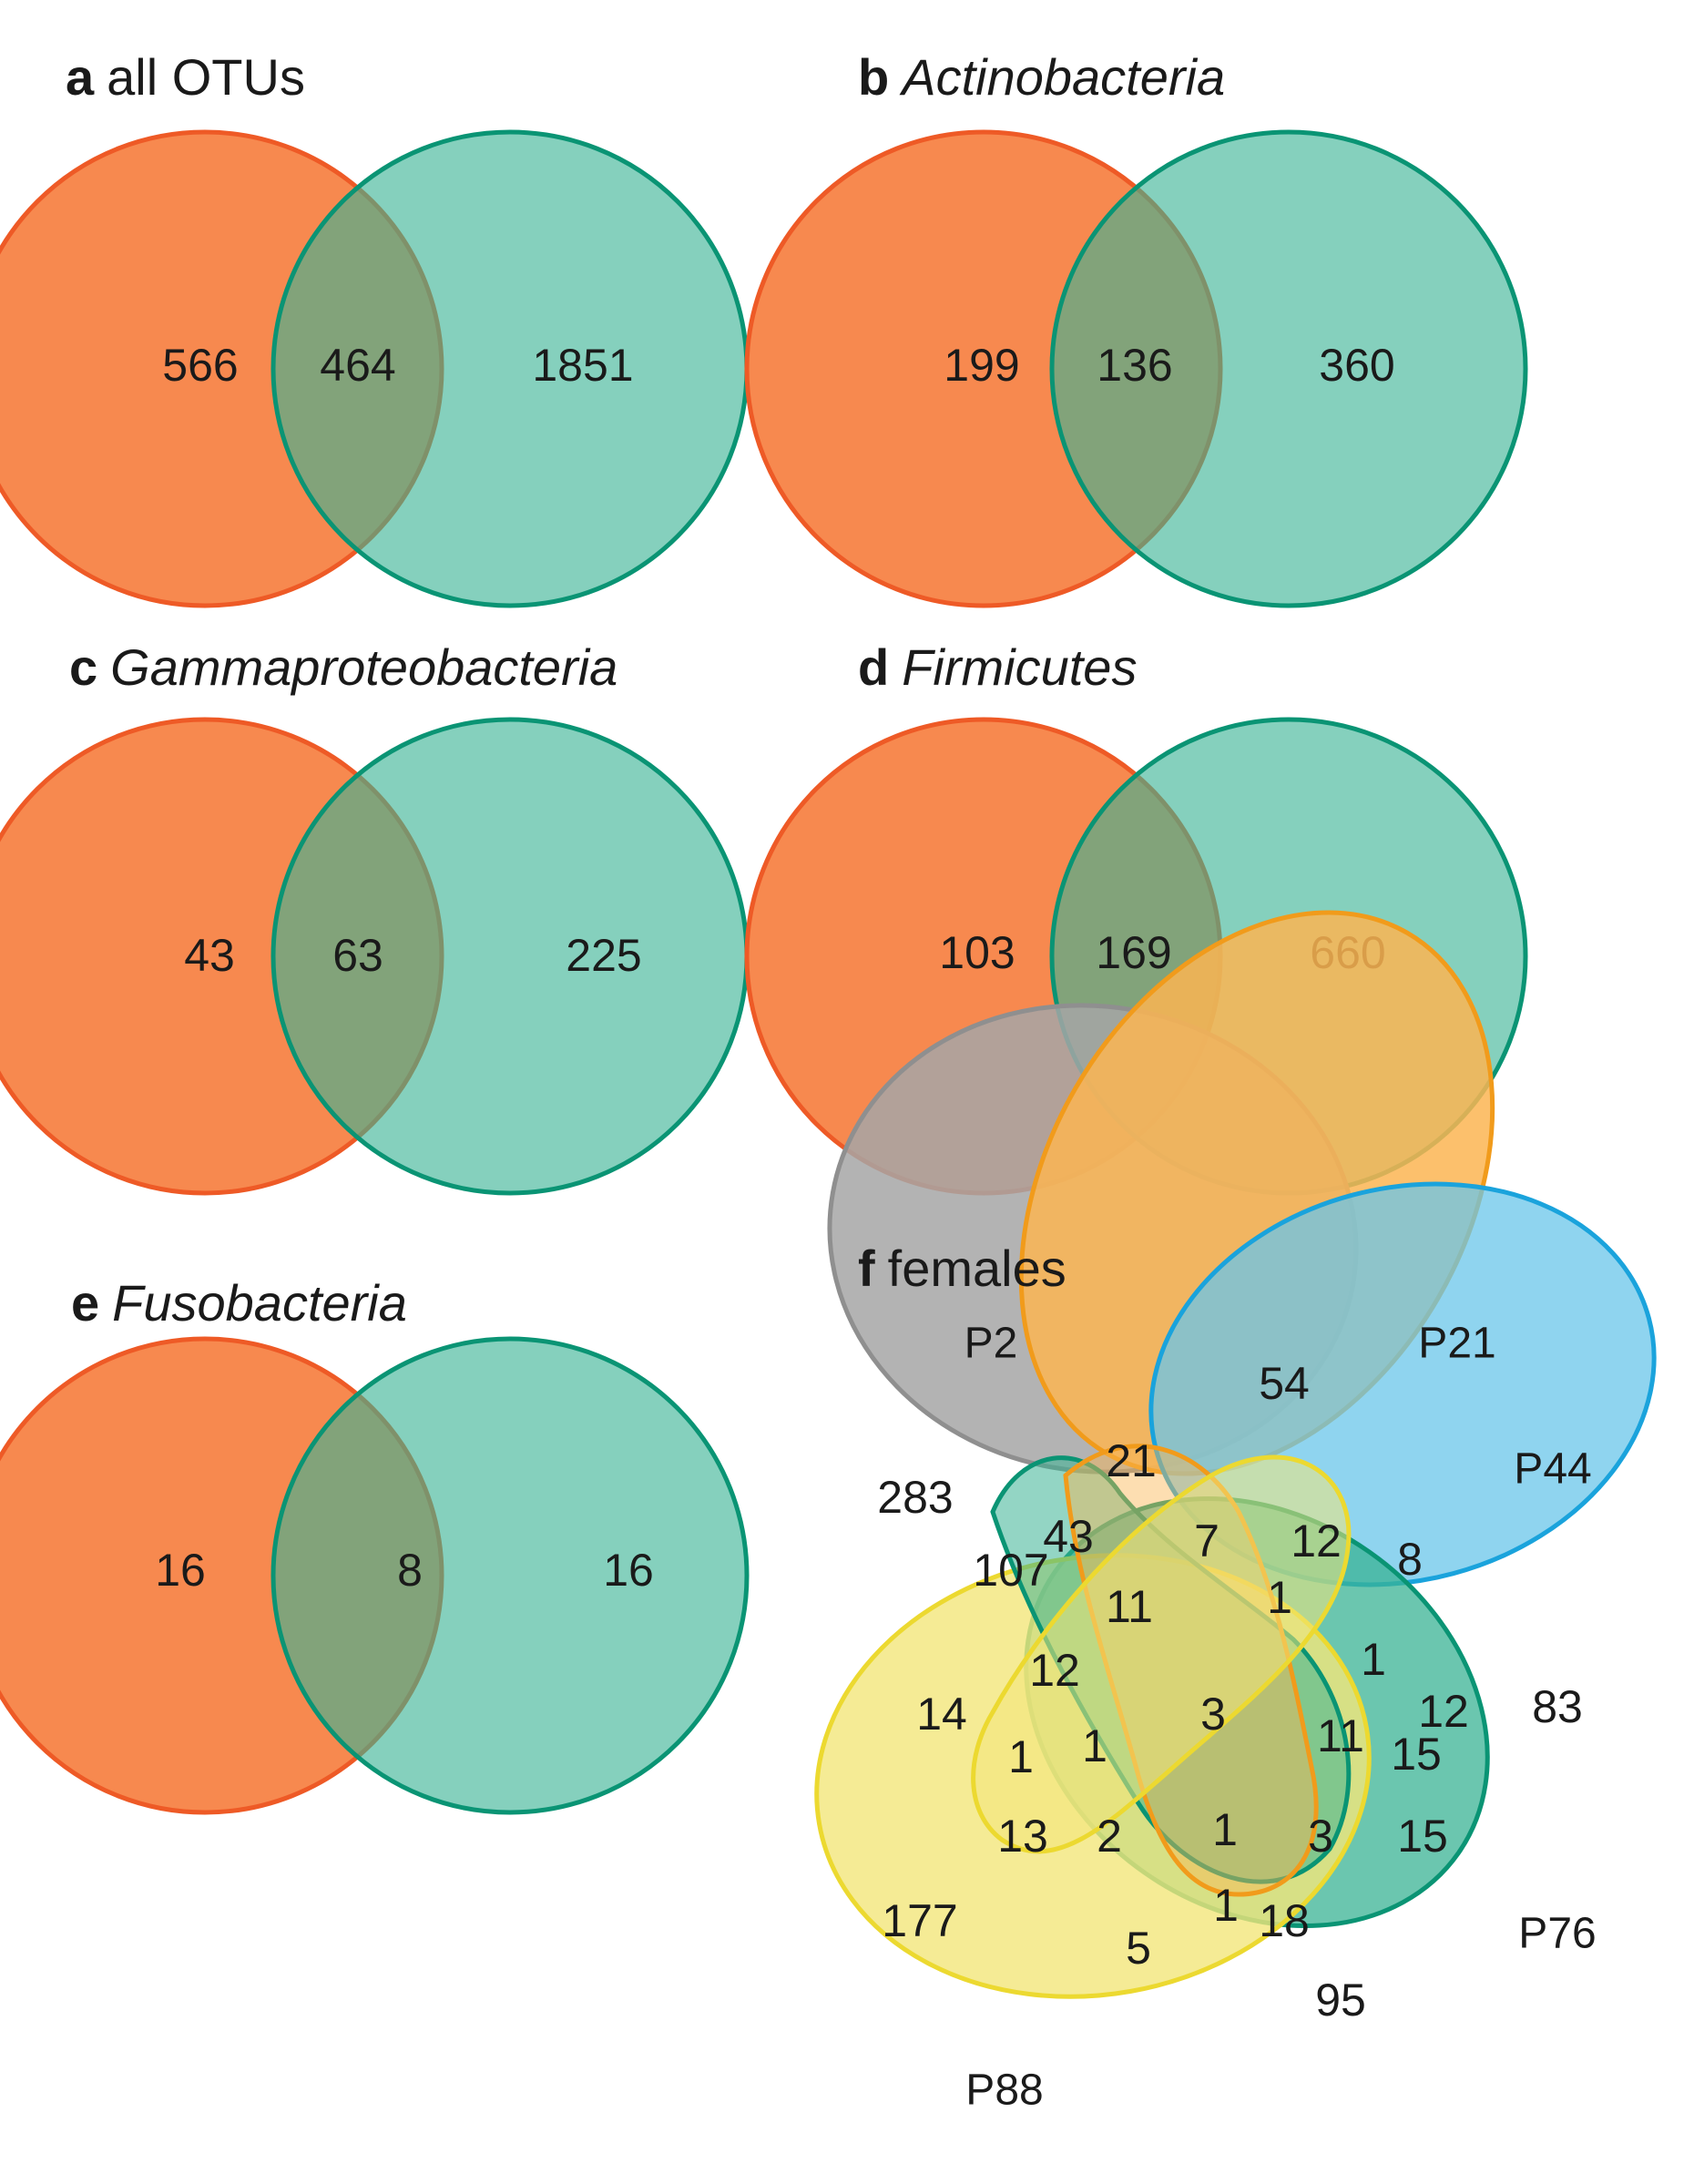 The image size is (1694, 2184). I want to click on count-p2-p88: 14, so click(941, 1714).